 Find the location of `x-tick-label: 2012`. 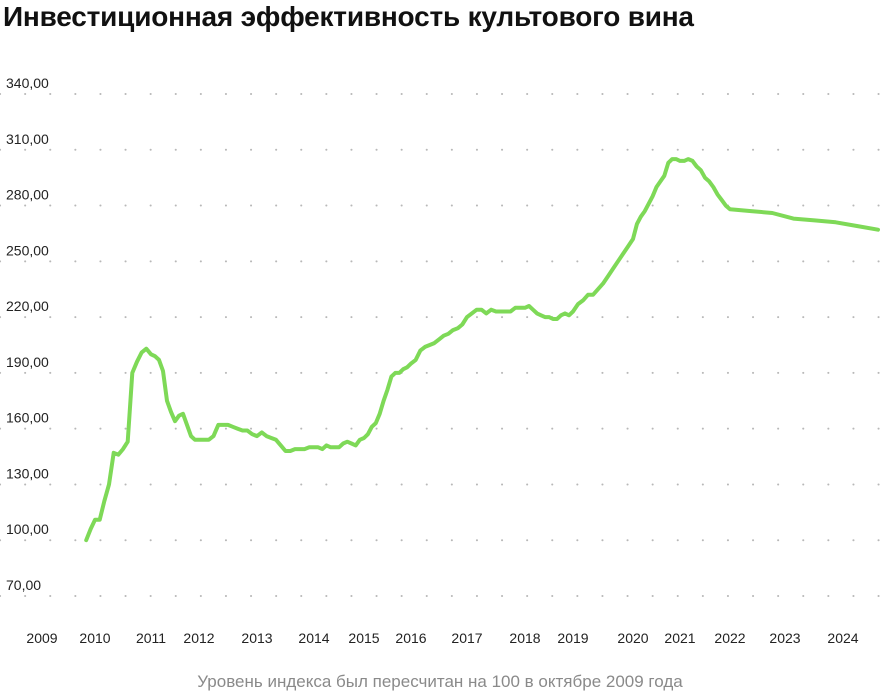

x-tick-label: 2012 is located at coordinates (198, 638).